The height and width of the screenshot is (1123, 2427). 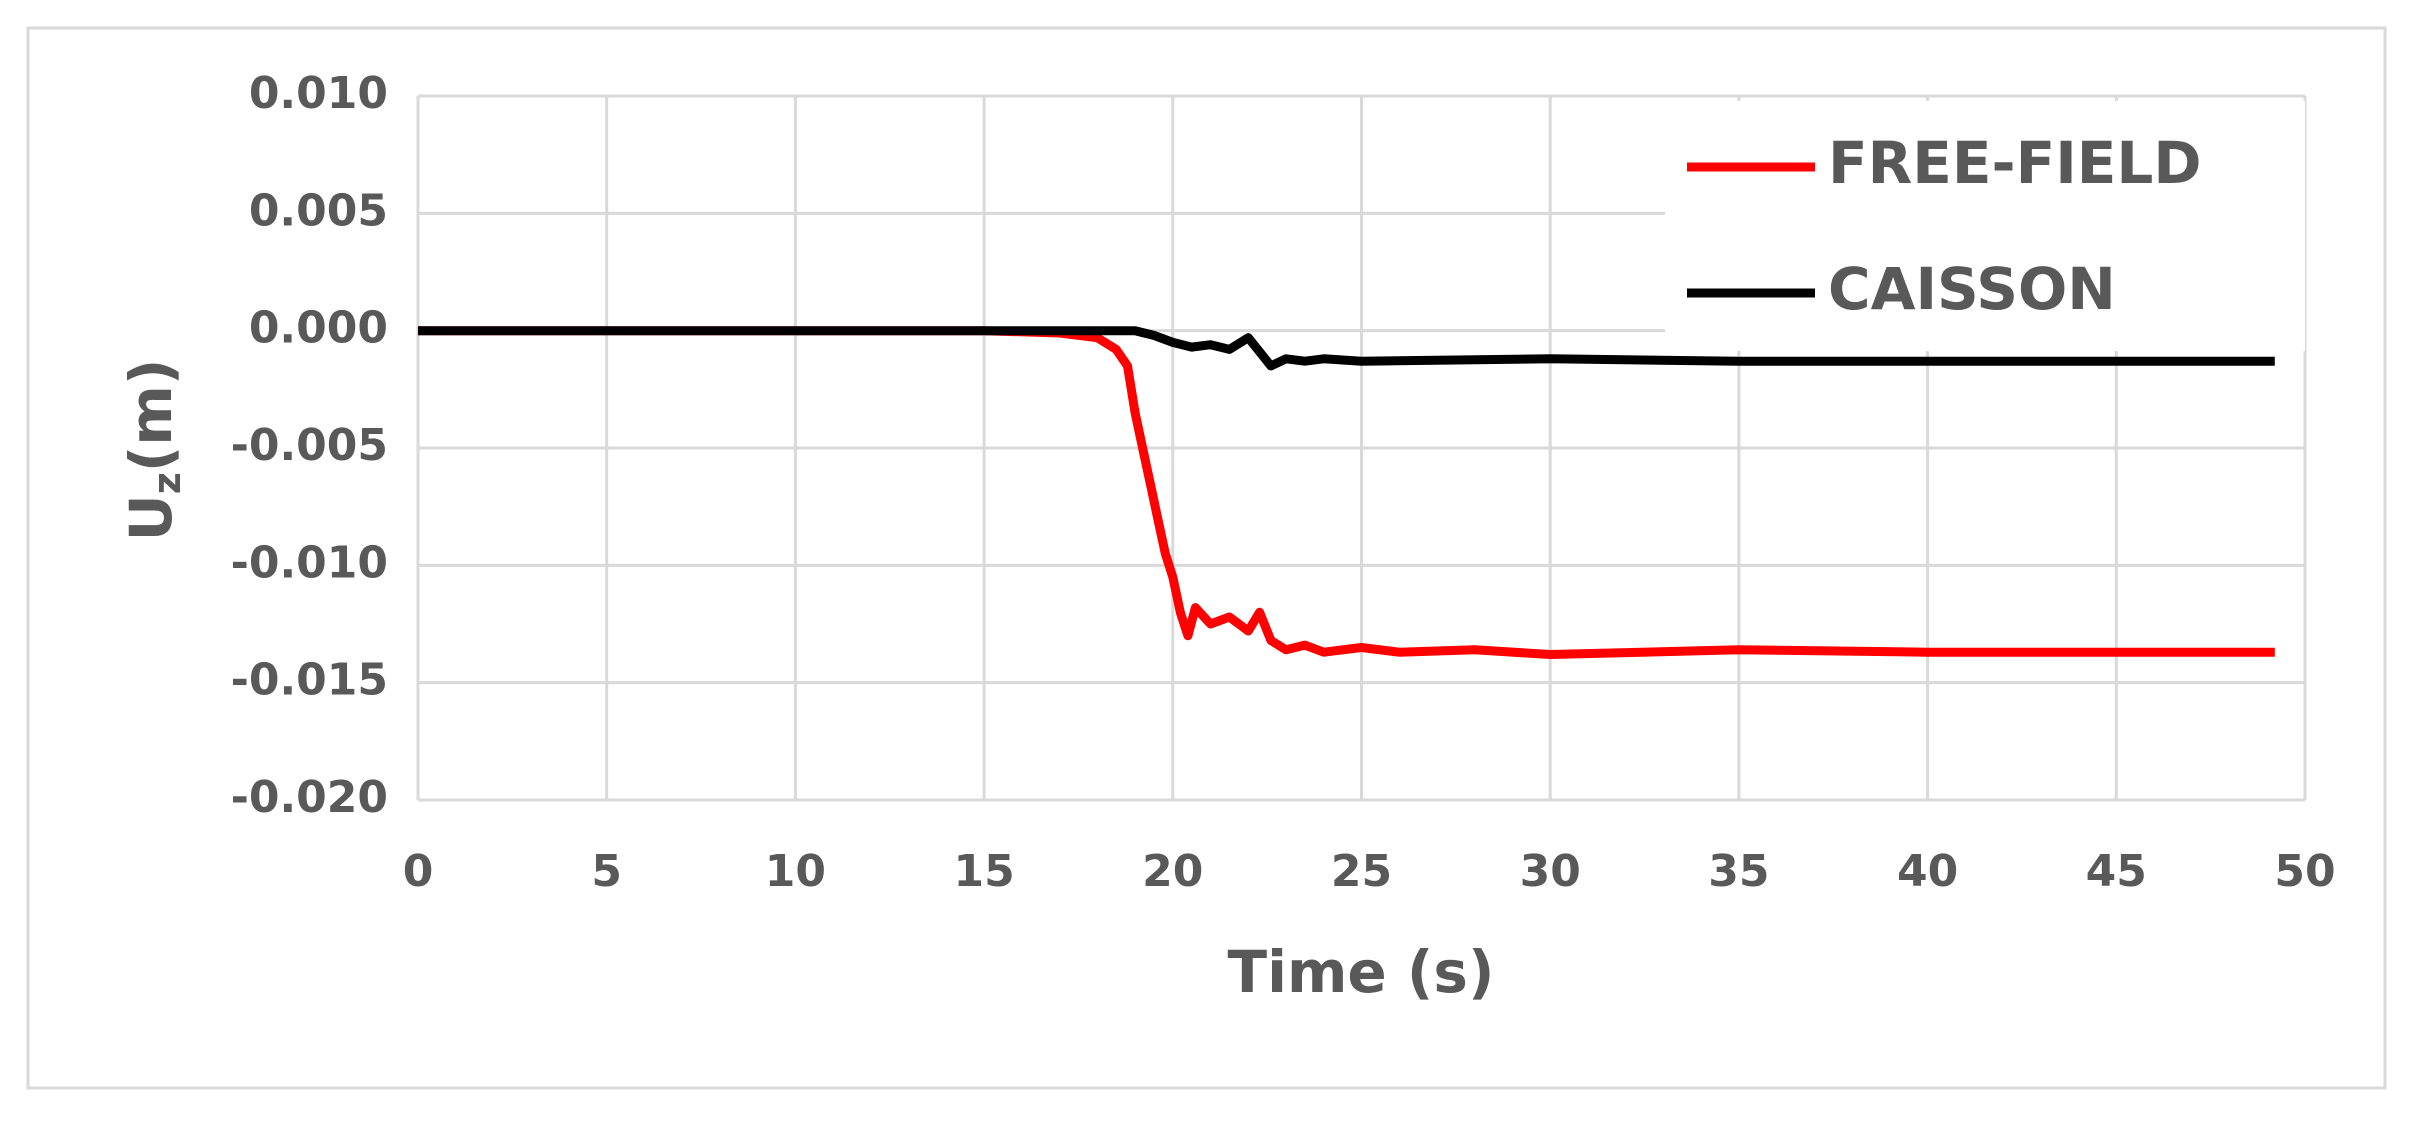 I want to click on x-tick-label: 50, so click(x=2304, y=871).